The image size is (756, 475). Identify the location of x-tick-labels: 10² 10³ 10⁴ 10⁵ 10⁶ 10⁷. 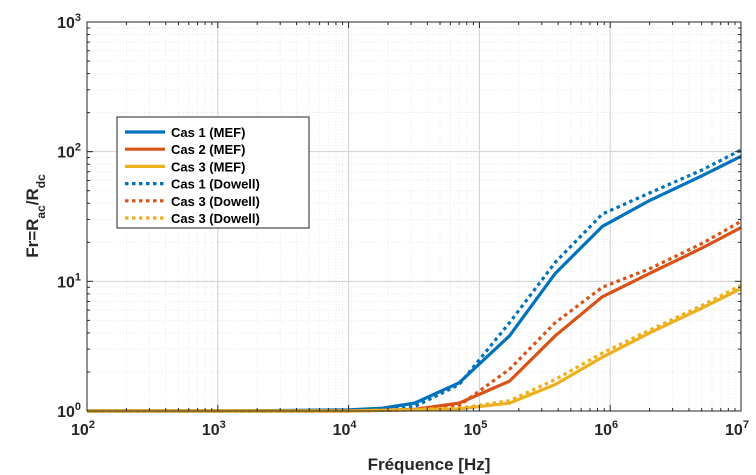
(410, 429).